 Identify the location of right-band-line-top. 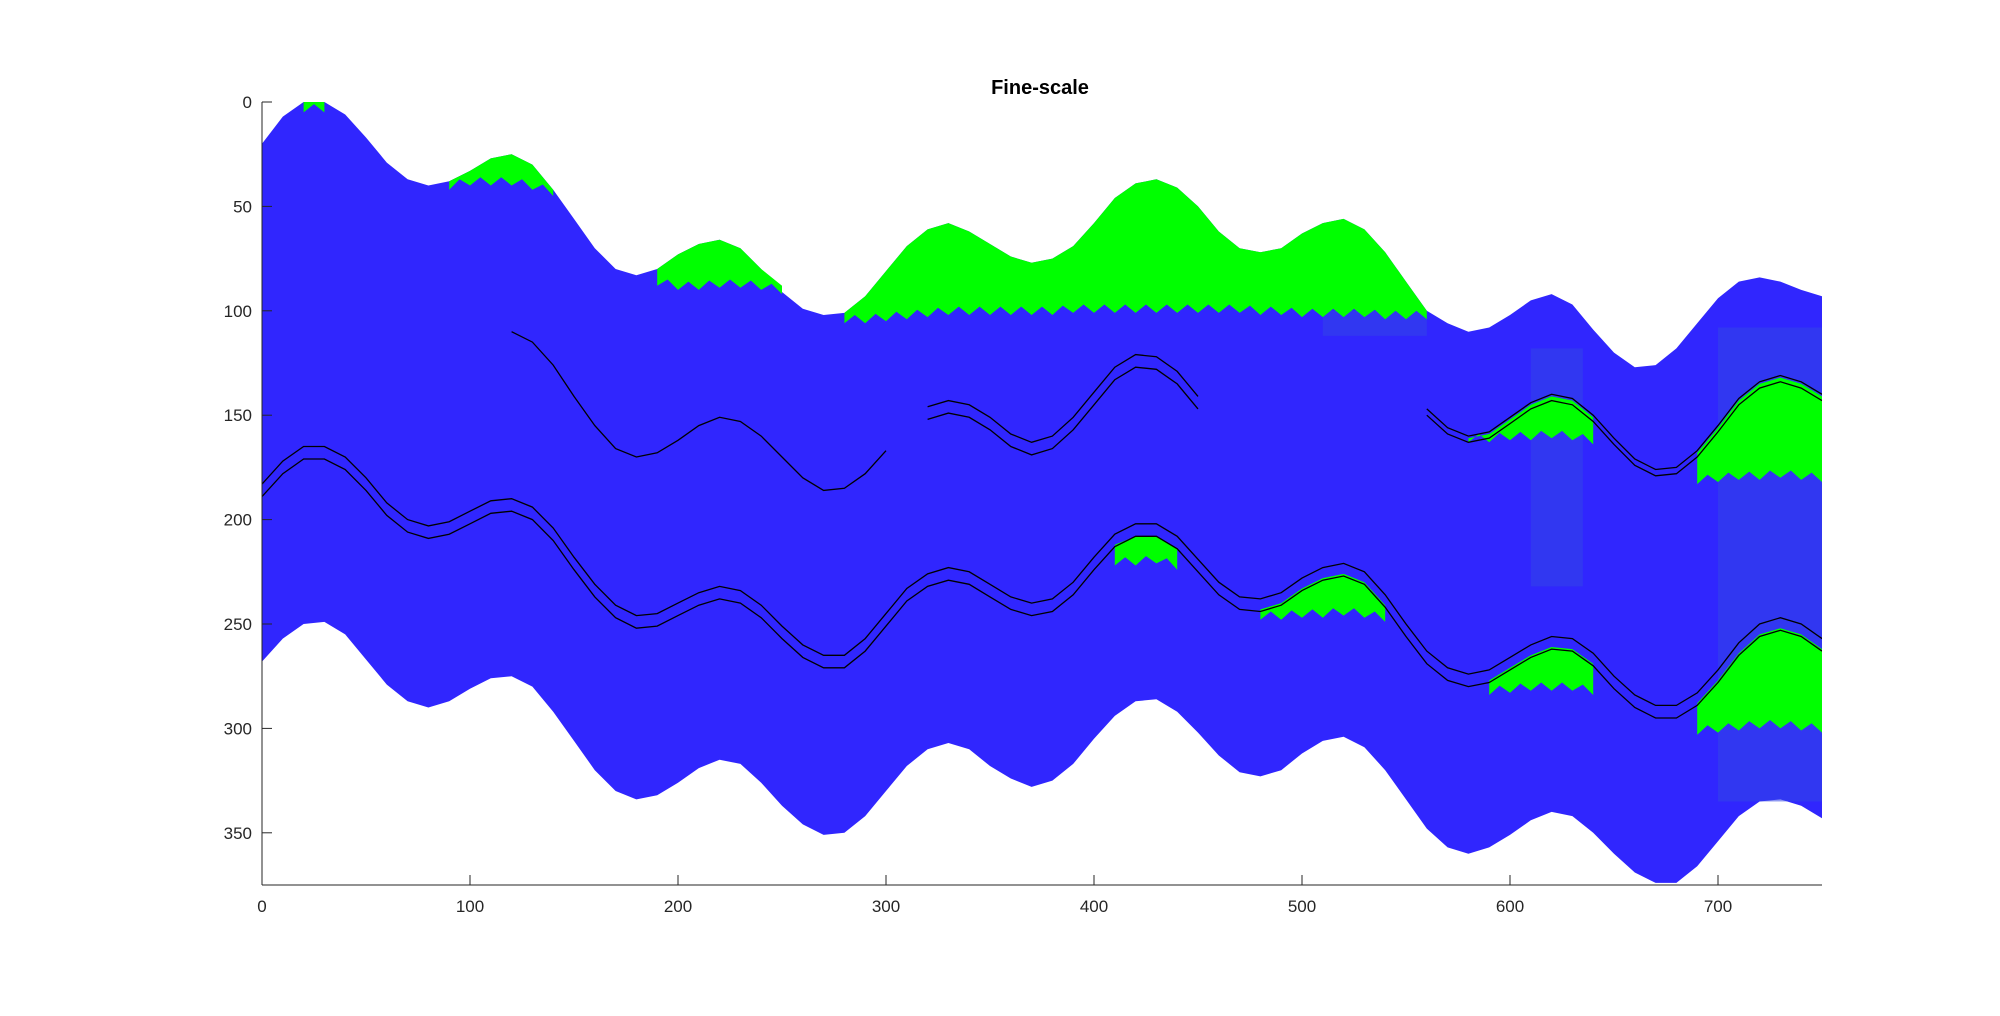
(1624, 422).